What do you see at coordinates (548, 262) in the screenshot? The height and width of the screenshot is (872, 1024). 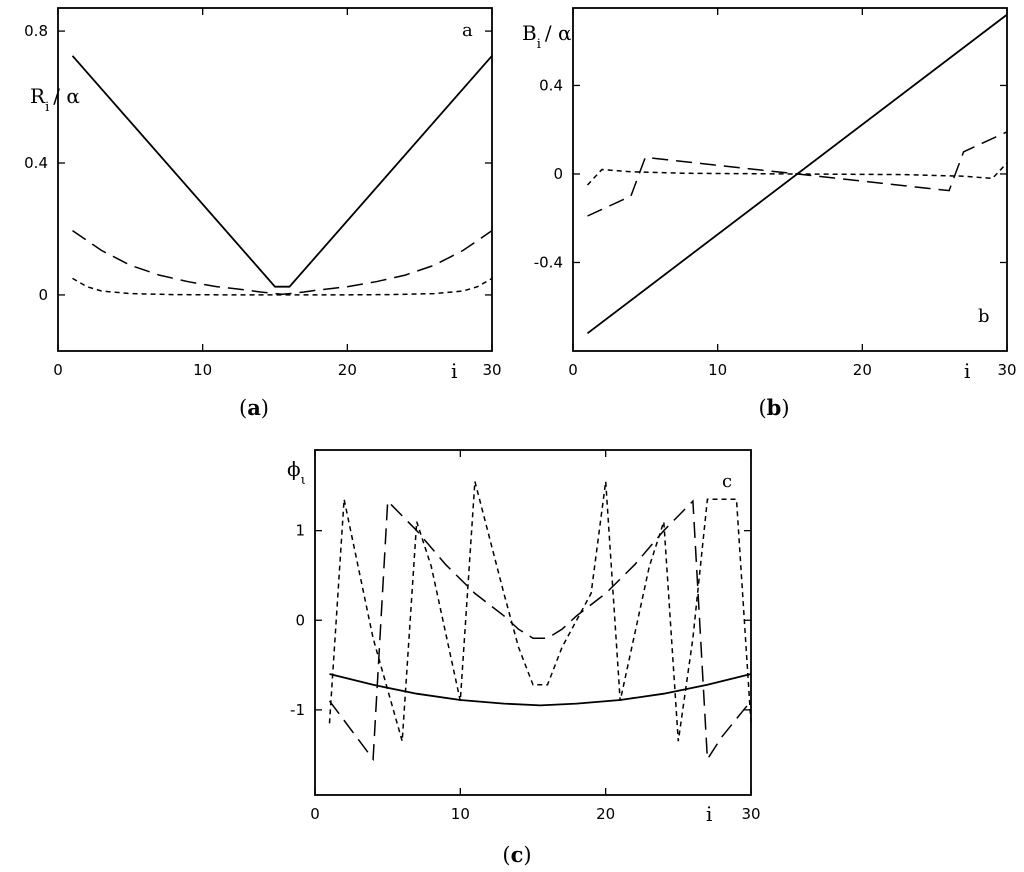 I see `y-tick-label: -0.4` at bounding box center [548, 262].